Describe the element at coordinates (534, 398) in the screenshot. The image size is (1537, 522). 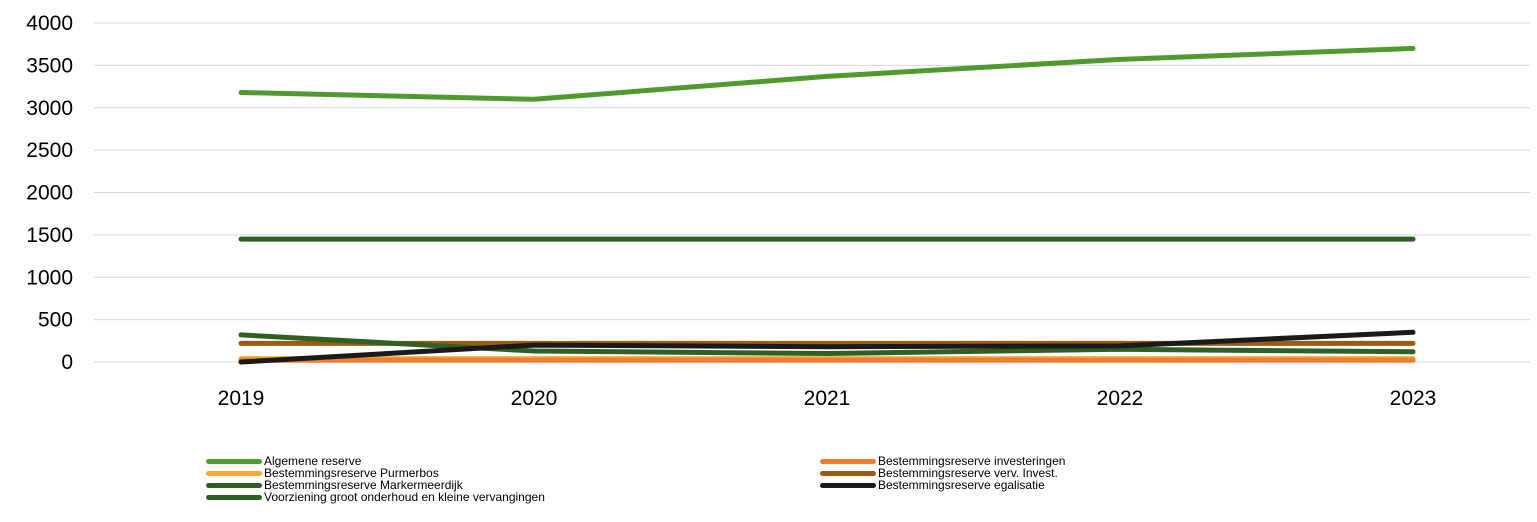
I see `x-tick-label: 2020` at that location.